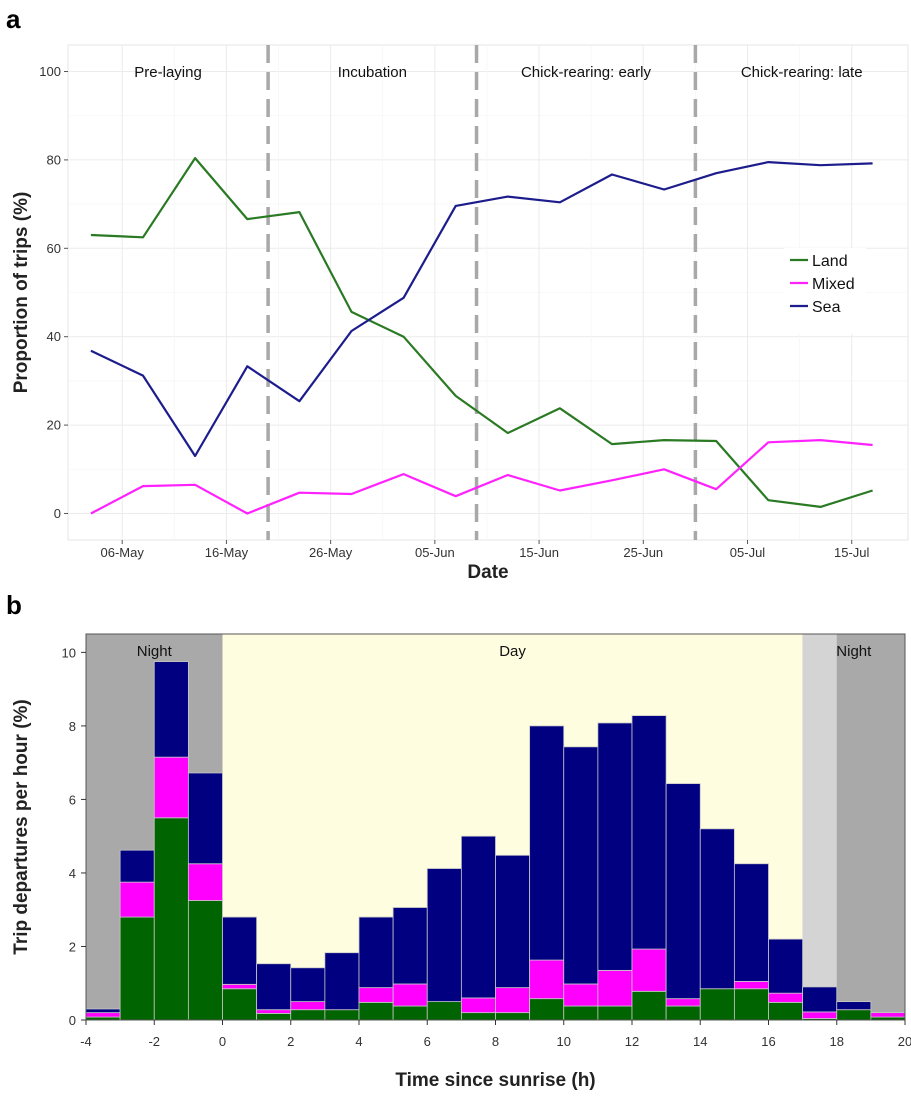 The width and height of the screenshot is (911, 1104). I want to click on x-tick-label: 10, so click(564, 1041).